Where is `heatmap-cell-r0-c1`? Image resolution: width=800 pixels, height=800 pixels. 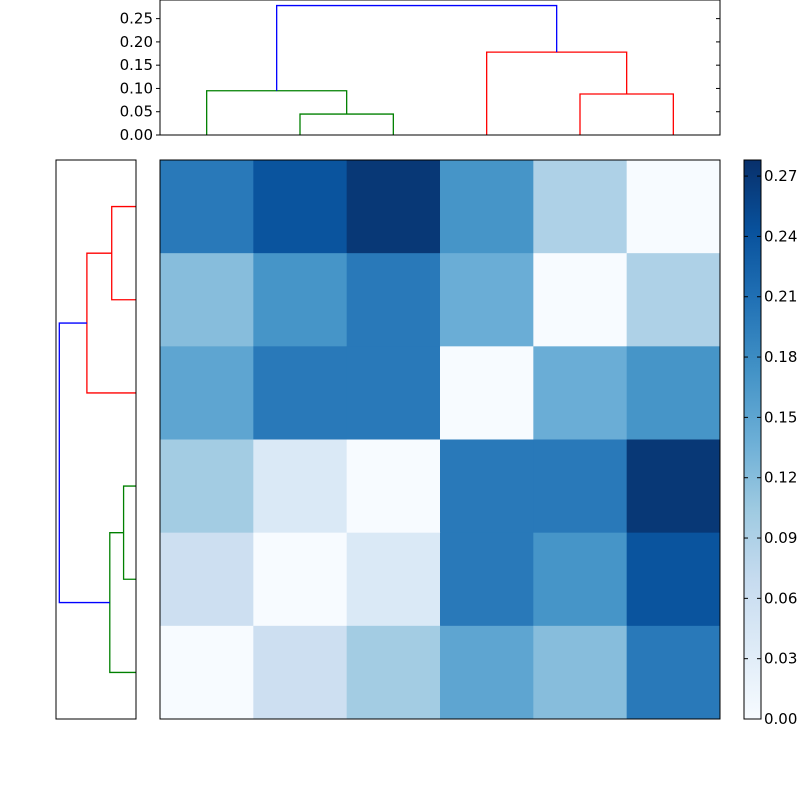 heatmap-cell-r0-c1 is located at coordinates (300, 207).